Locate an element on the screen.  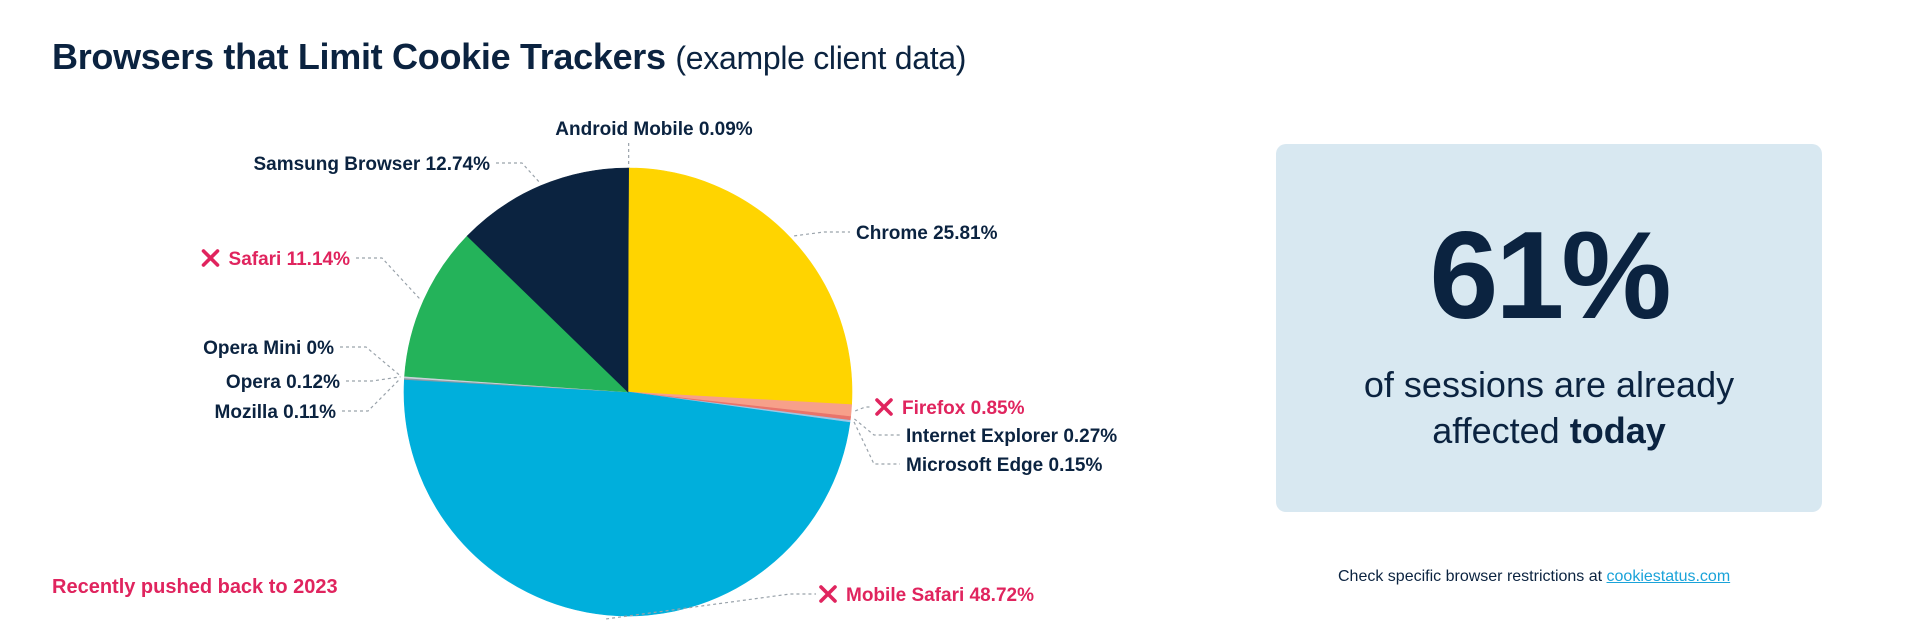
slice-label-chrome: Chrome 25.81% is located at coordinates (927, 233).